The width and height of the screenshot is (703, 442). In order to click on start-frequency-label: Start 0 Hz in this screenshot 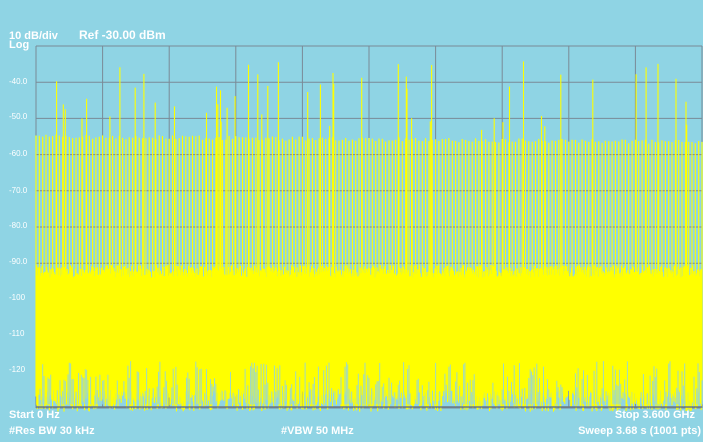, I will do `click(34, 415)`.